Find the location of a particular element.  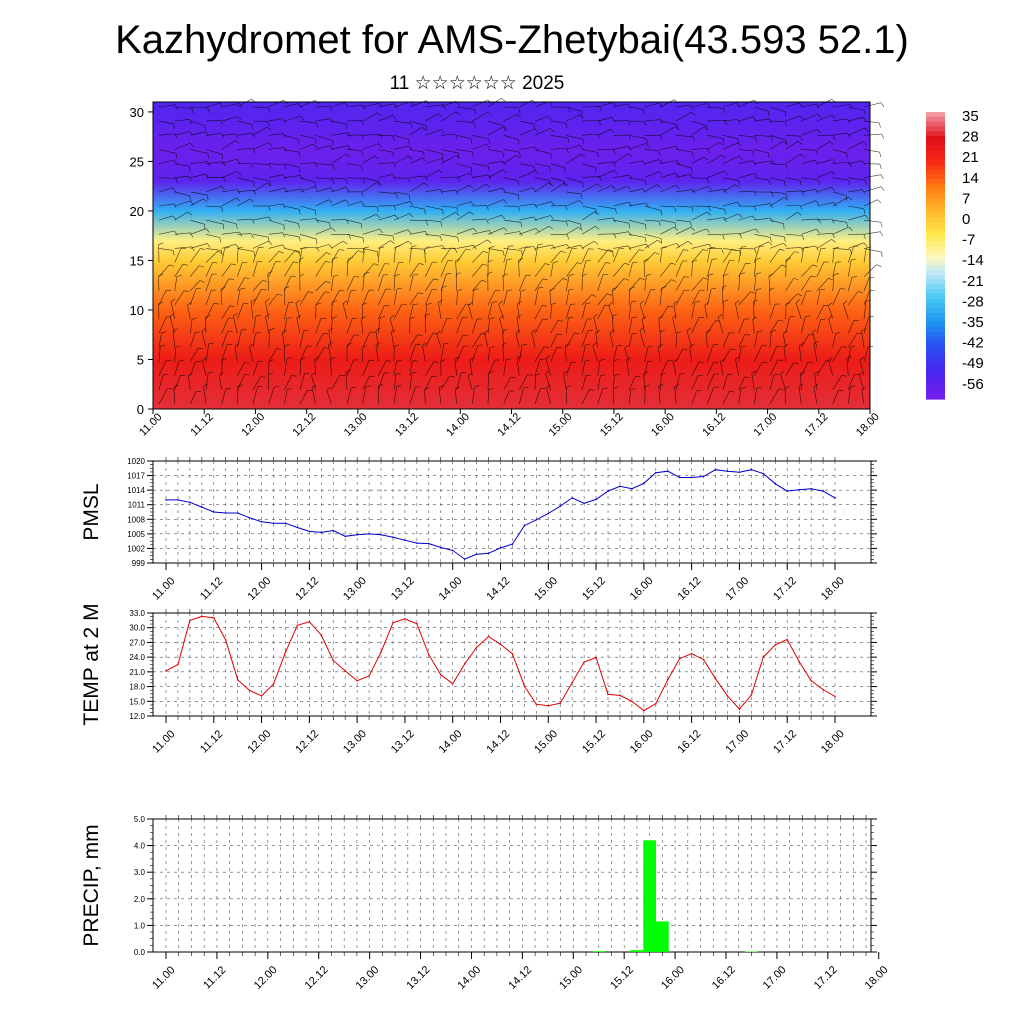

y-tick-label: 4.0 is located at coordinates (140, 846).